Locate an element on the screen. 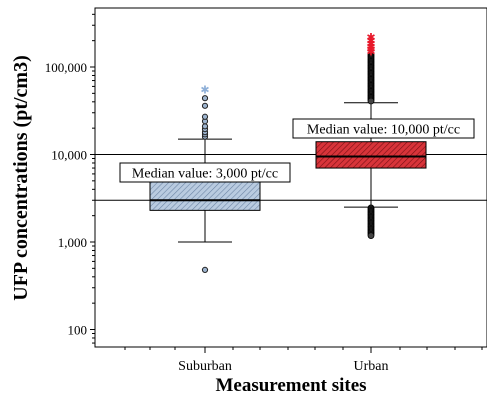 The width and height of the screenshot is (487, 398). annotation-text: Median value: 10,000 pt/cc is located at coordinates (383, 130).